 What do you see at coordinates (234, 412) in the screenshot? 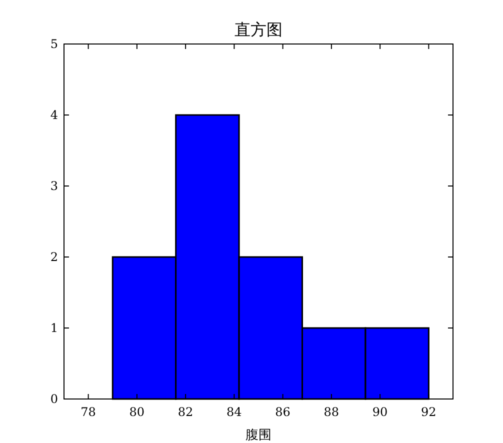
I see `x-tick-label: 84` at bounding box center [234, 412].